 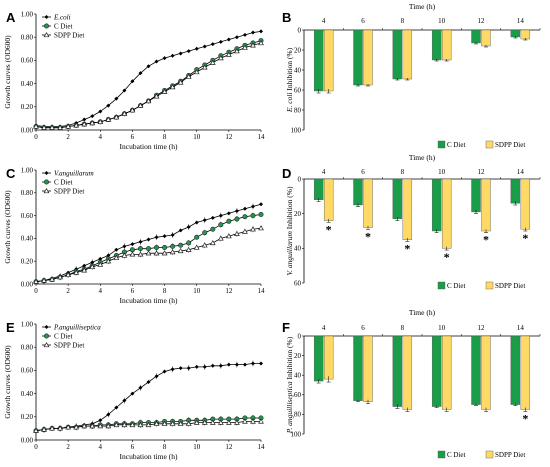 I want to click on y-tick-label: 100, so click(x=296, y=434).